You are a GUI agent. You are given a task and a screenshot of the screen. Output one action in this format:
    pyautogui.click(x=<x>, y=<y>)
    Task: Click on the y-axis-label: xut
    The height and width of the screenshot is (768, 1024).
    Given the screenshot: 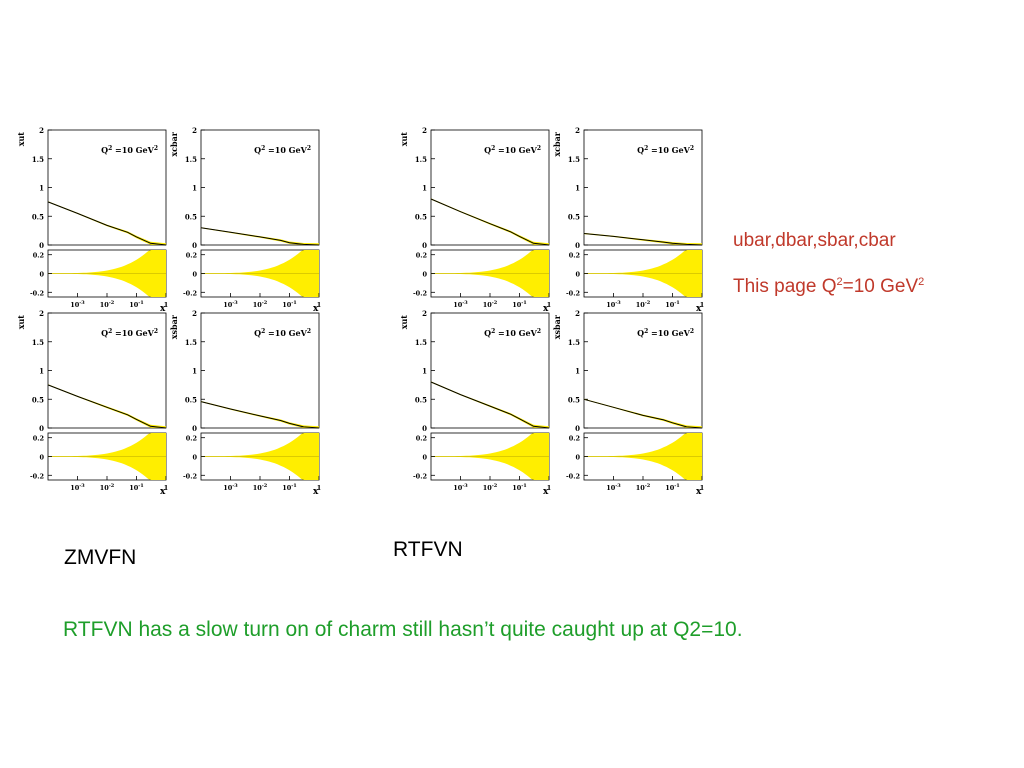 What is the action you would take?
    pyautogui.click(x=404, y=139)
    